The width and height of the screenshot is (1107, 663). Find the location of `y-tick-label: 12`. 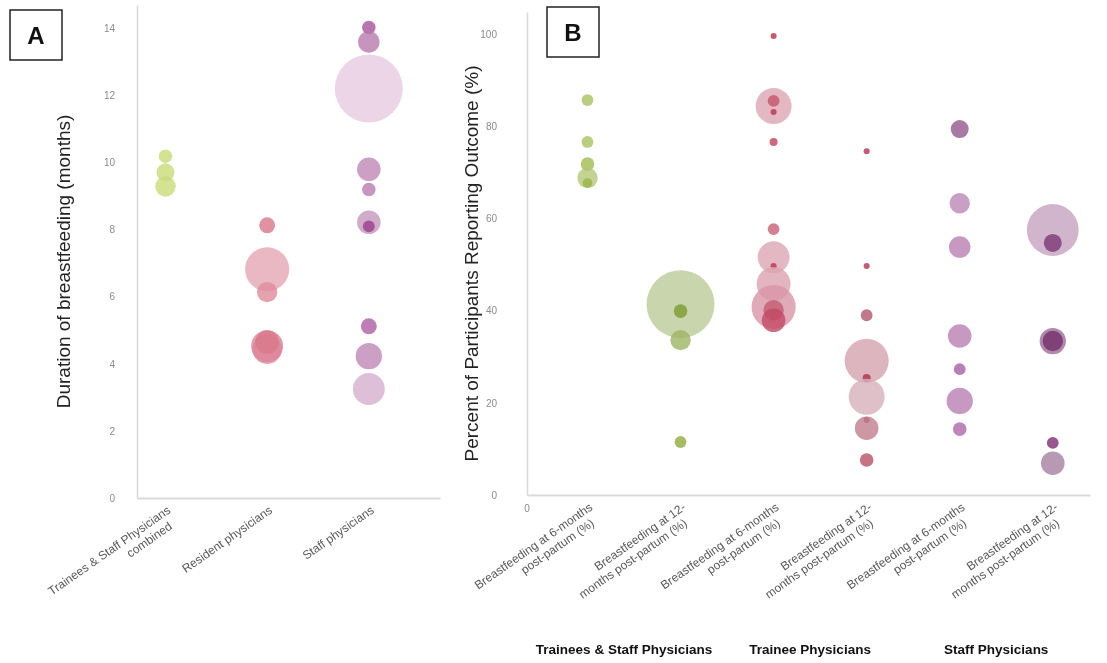

y-tick-label: 12 is located at coordinates (109, 96).